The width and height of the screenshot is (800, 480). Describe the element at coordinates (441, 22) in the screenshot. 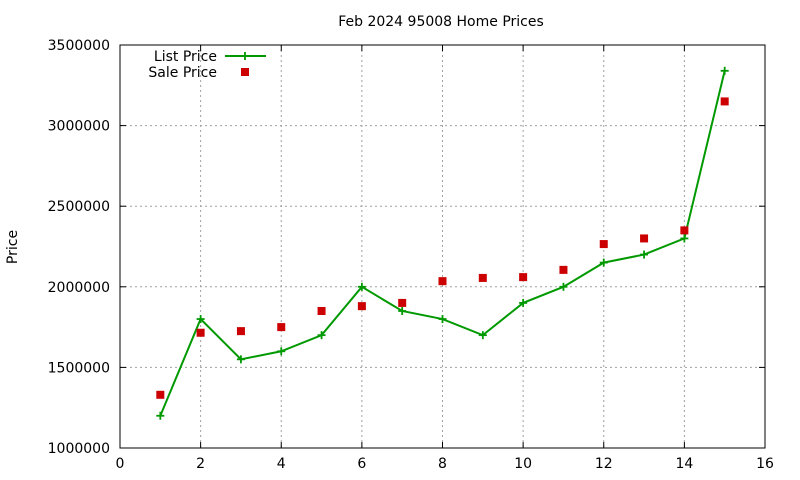

I see `chart-title: Feb 2024 95008 Home Prices` at that location.